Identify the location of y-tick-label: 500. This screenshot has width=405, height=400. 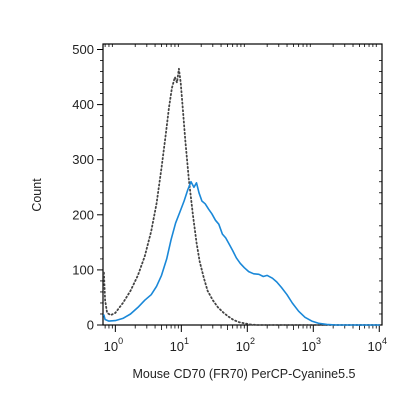
(83, 49).